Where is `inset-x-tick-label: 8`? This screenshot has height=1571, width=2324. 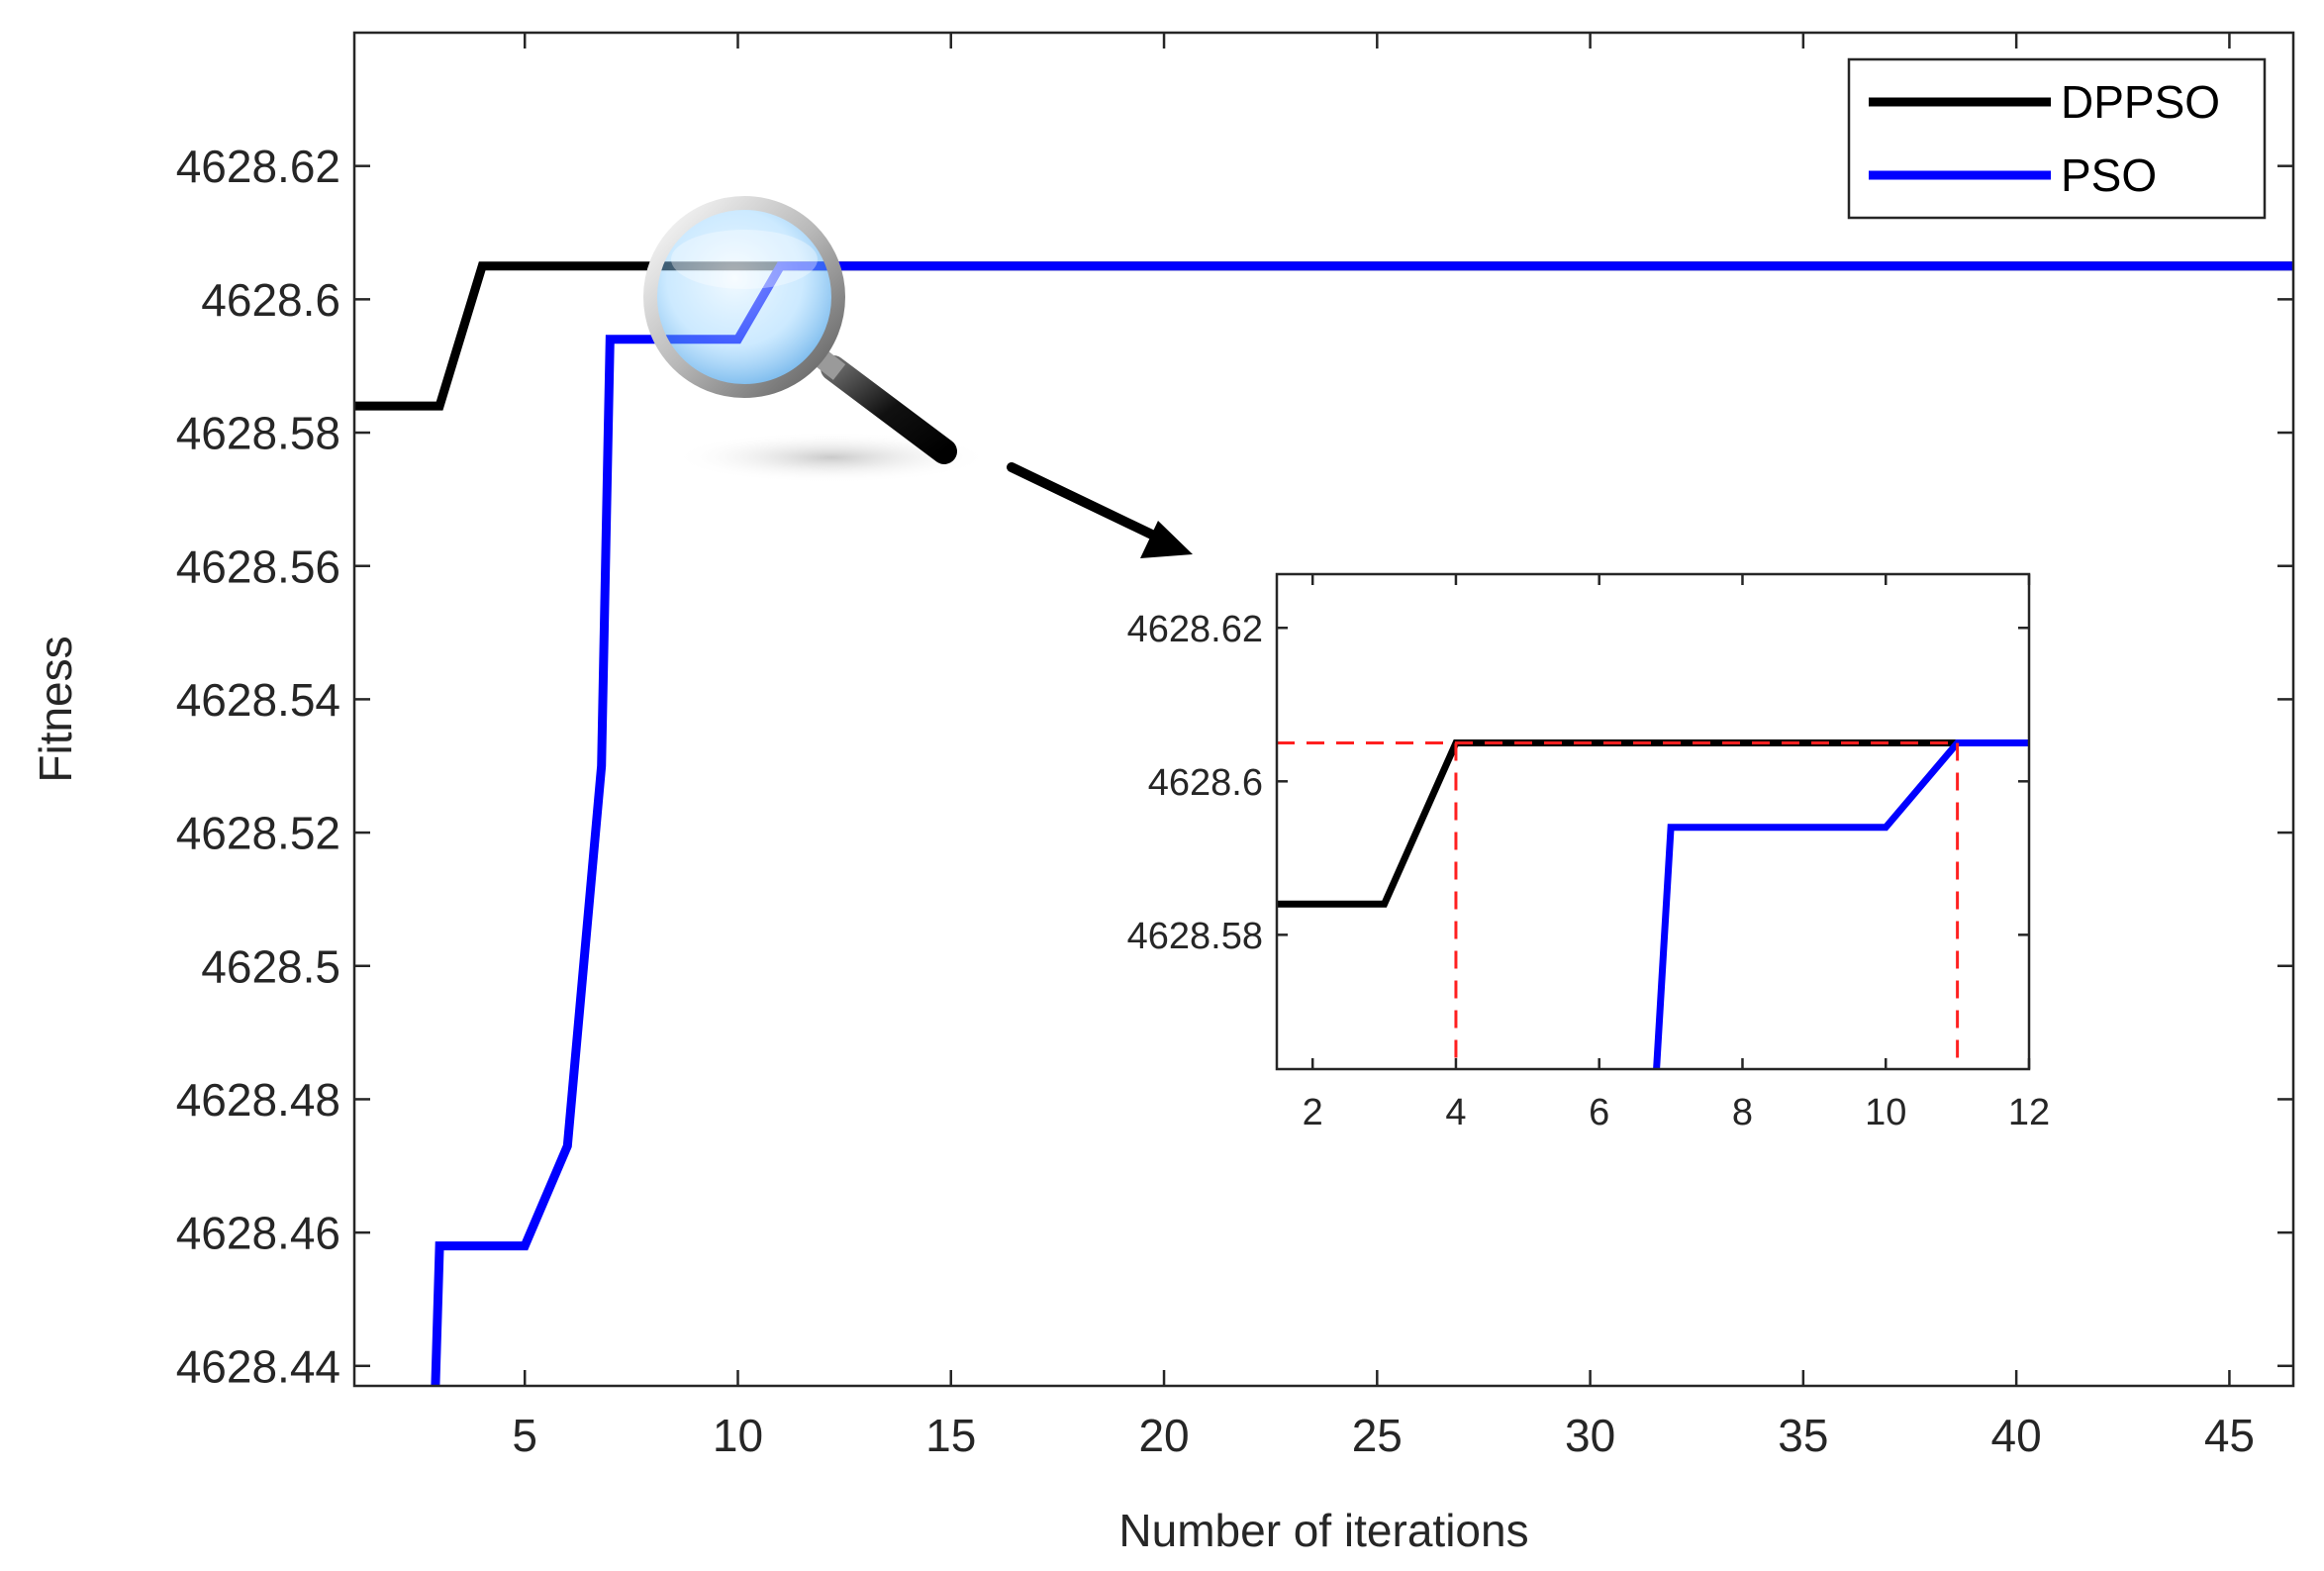
inset-x-tick-label: 8 is located at coordinates (1743, 1112).